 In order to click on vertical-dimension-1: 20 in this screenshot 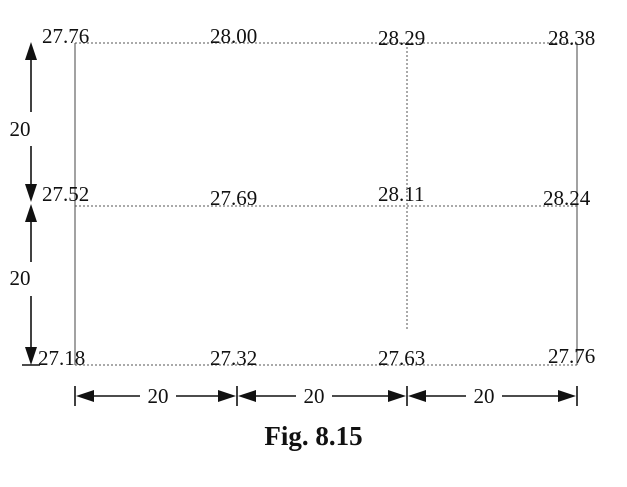, I will do `click(23, 122)`.